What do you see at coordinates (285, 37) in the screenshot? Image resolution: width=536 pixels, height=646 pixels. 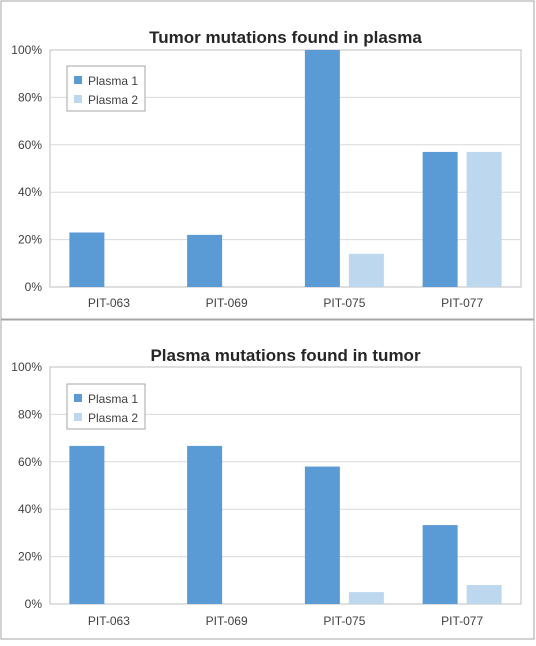 I see `chart-title: Tumor mutations found in plasma` at bounding box center [285, 37].